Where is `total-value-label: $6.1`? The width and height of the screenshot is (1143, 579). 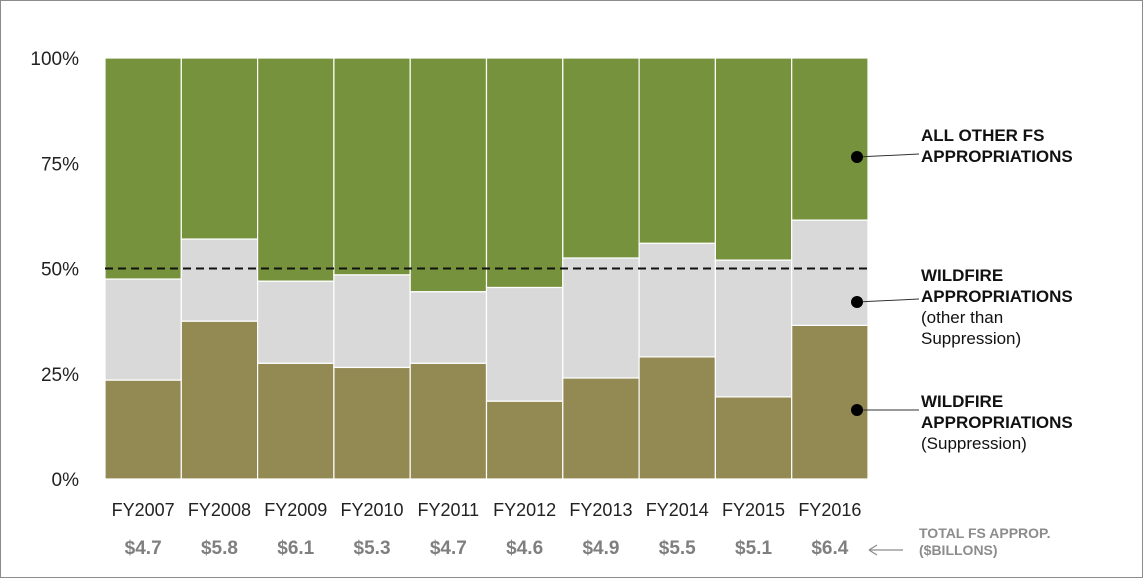 total-value-label: $6.1 is located at coordinates (295, 548).